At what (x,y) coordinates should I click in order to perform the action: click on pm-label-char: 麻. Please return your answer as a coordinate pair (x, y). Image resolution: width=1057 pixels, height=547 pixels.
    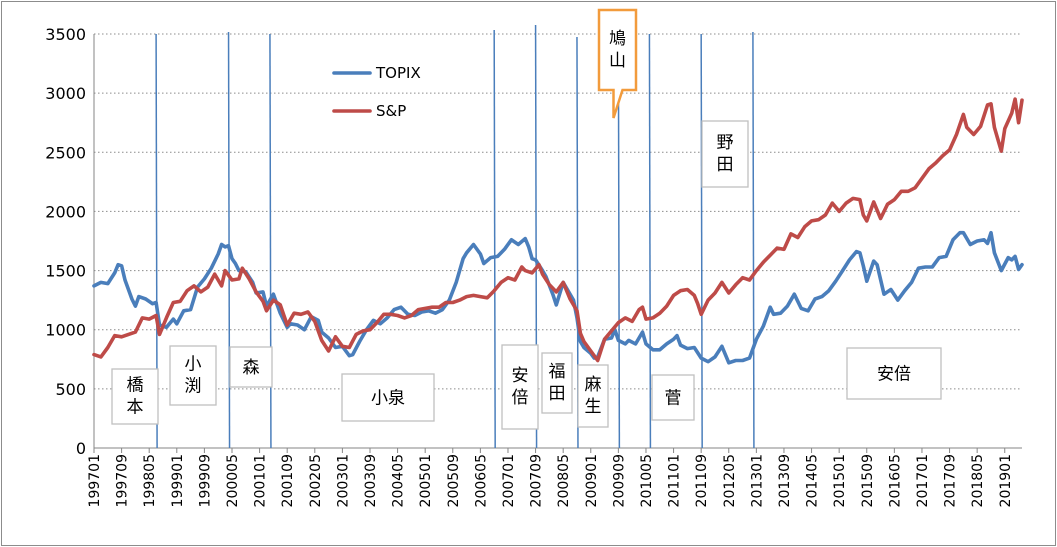
    Looking at the image, I should click on (593, 385).